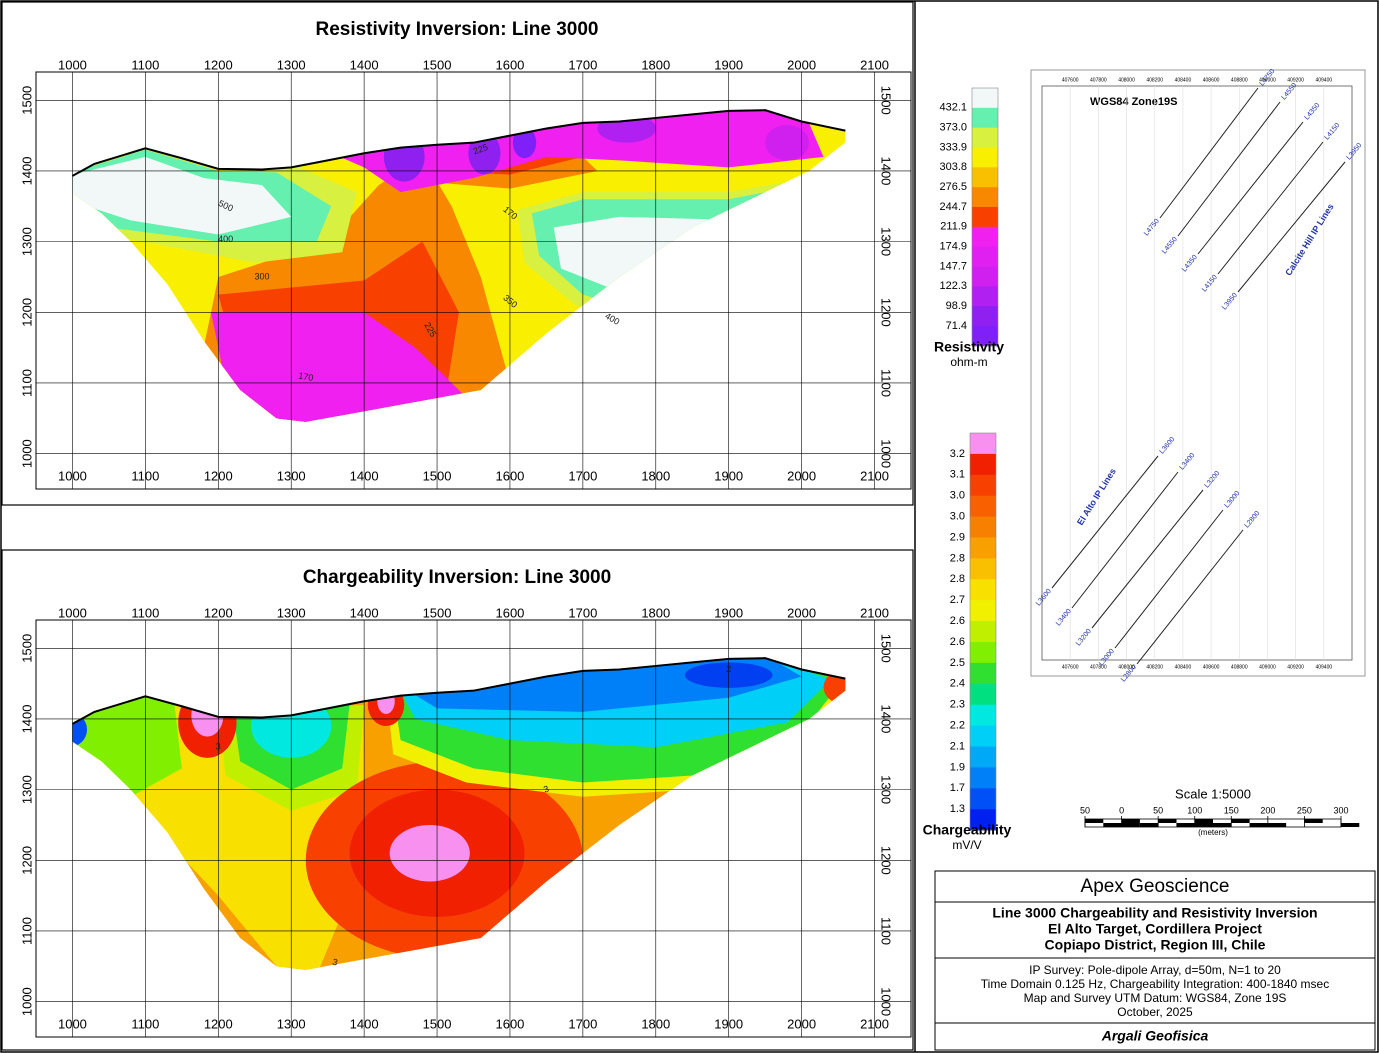 The width and height of the screenshot is (1379, 1053). What do you see at coordinates (26, 453) in the screenshot?
I see `y-tick-label: 1000` at bounding box center [26, 453].